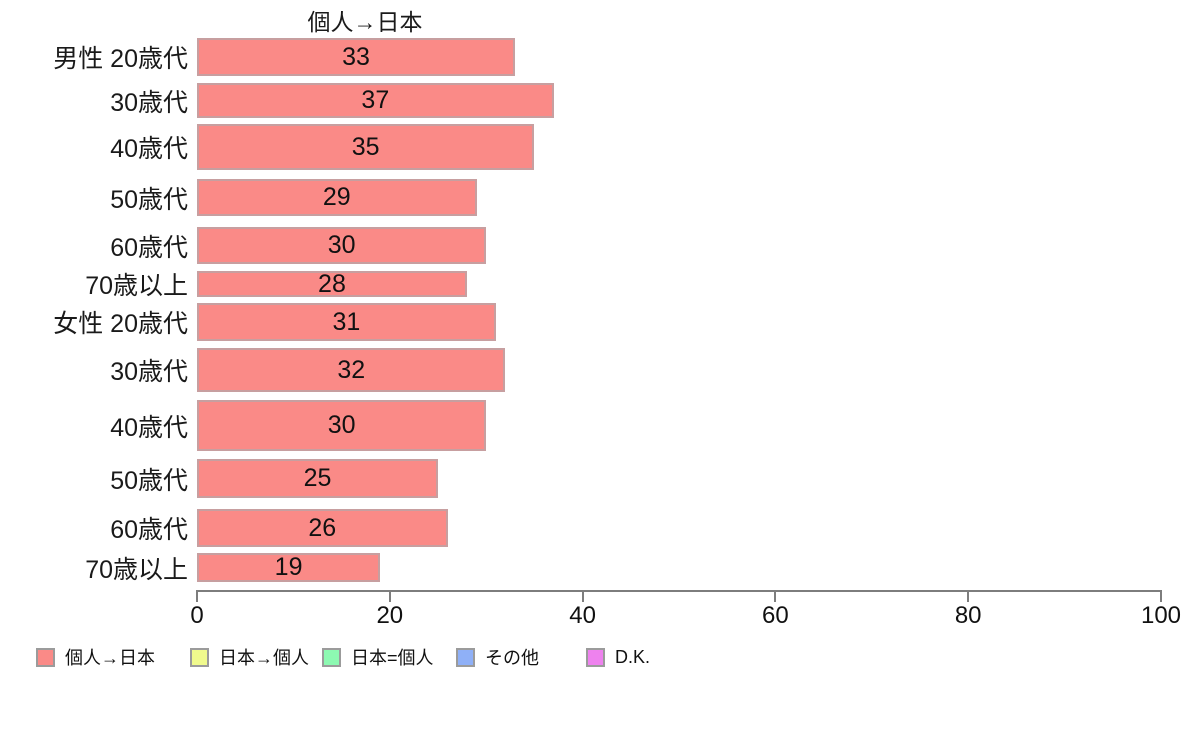  I want to click on bar-value-label: 32, so click(351, 369).